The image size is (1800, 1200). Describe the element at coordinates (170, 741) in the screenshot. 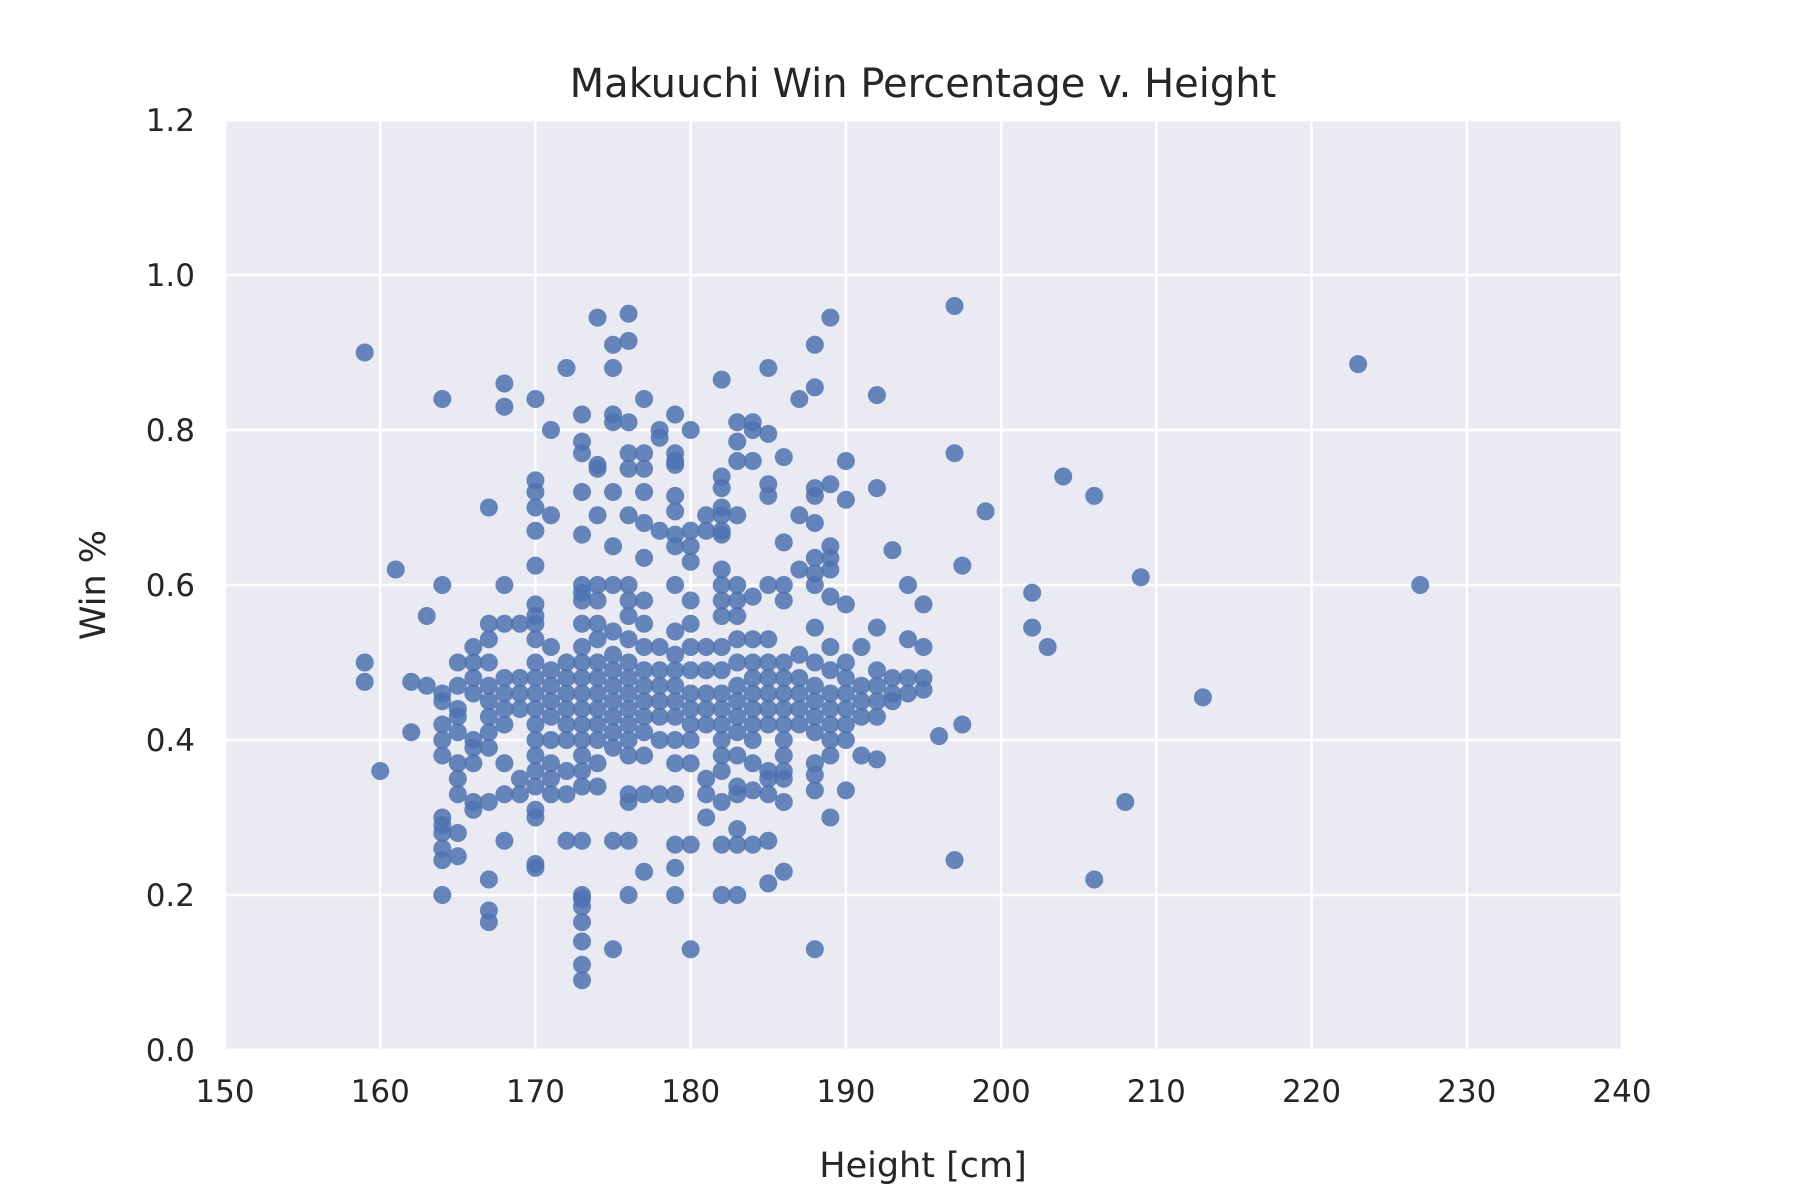

I see `y-tick-label: 0.4` at that location.